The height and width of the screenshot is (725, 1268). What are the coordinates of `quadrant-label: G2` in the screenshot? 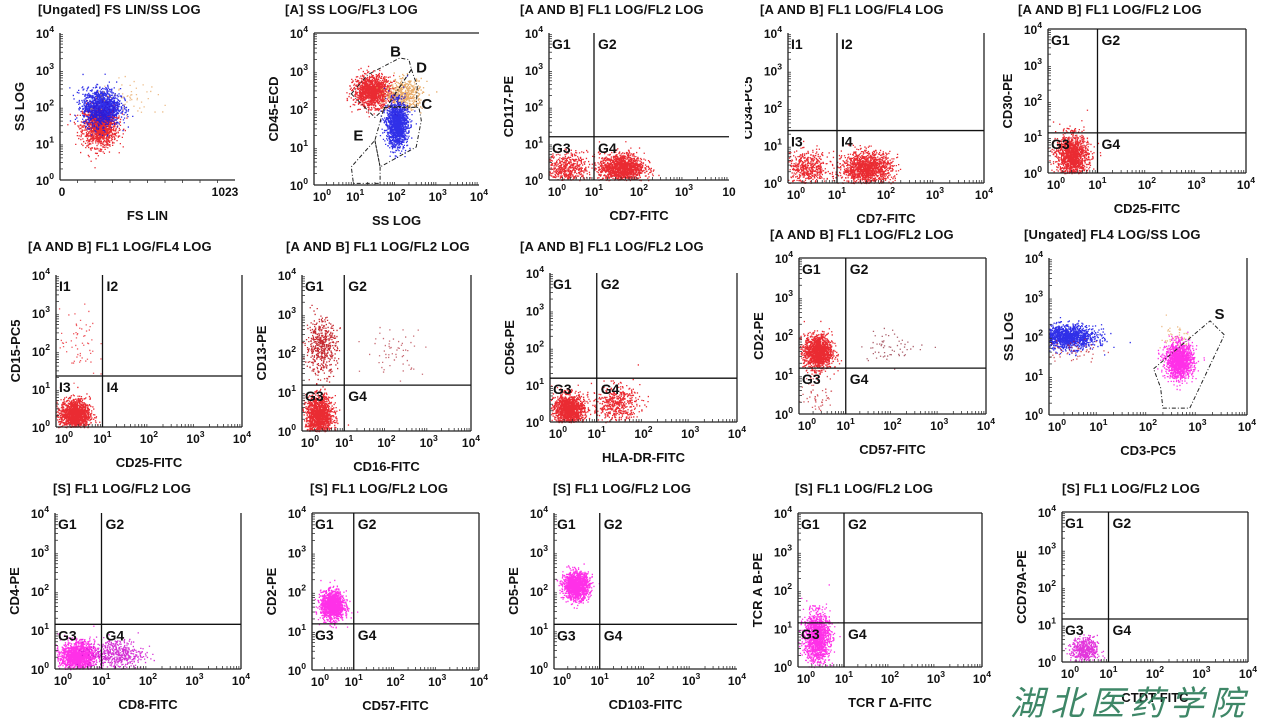 It's located at (357, 286).